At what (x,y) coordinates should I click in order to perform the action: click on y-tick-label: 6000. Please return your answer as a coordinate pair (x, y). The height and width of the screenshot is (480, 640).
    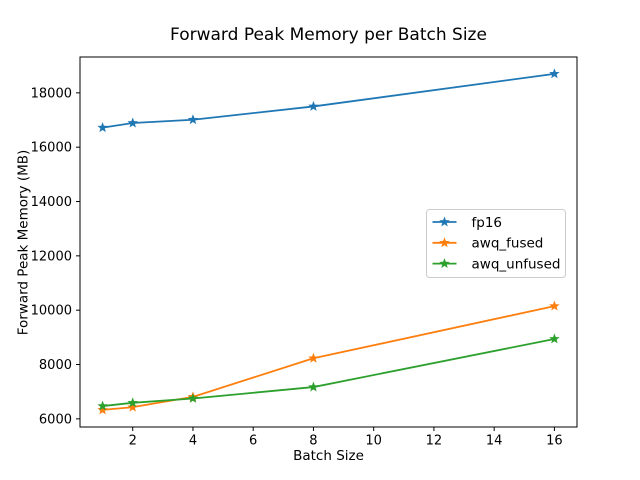
    Looking at the image, I should click on (55, 419).